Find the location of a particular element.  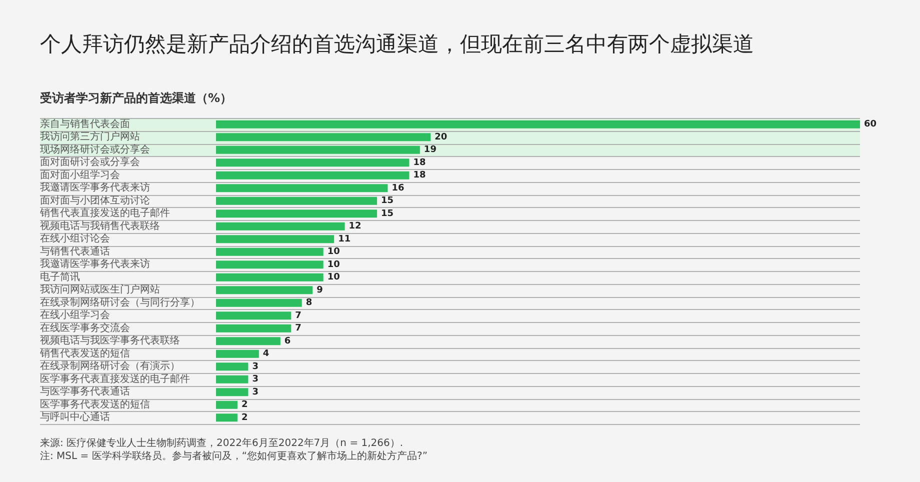

data-label: 11 is located at coordinates (344, 239).